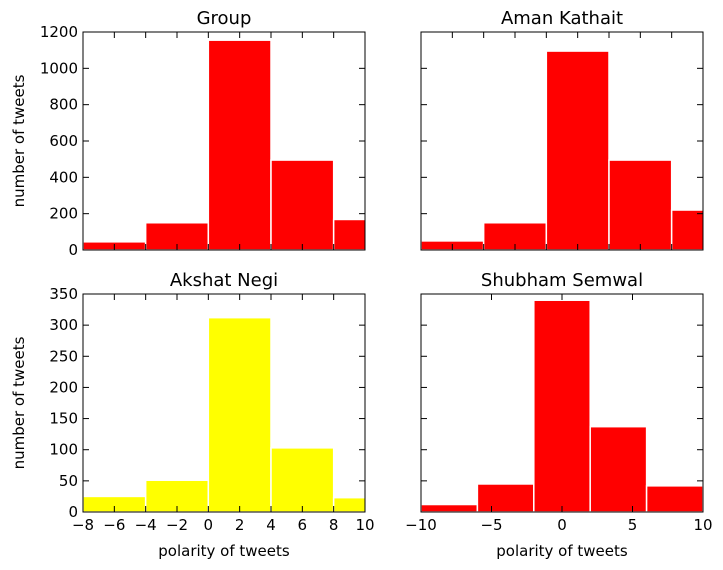  What do you see at coordinates (114, 525) in the screenshot?
I see `x-tick-label: −6` at bounding box center [114, 525].